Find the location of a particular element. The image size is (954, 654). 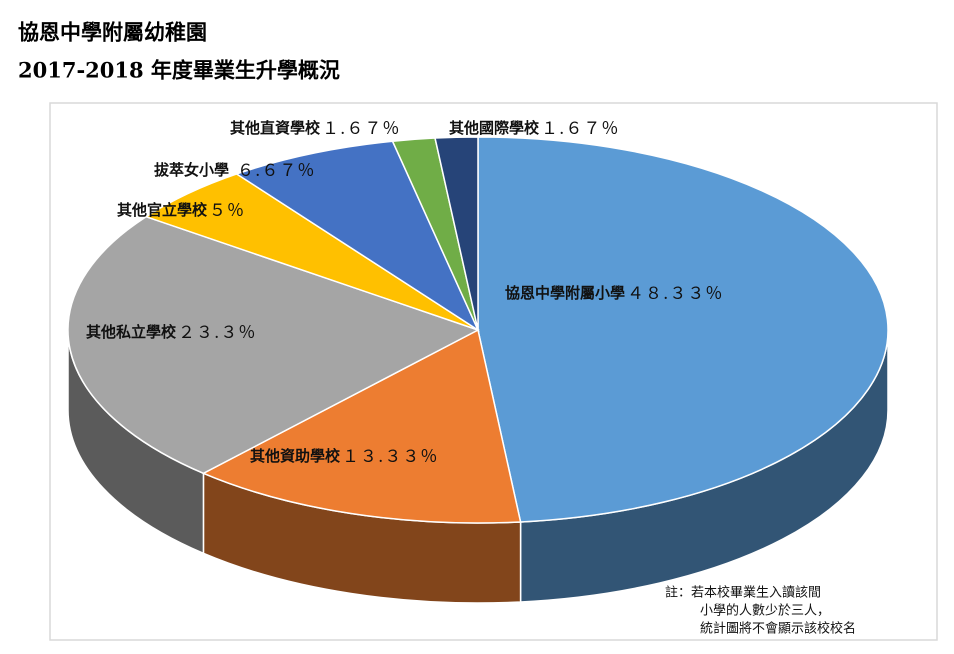

category-name: 拔萃女小學 is located at coordinates (191, 170).